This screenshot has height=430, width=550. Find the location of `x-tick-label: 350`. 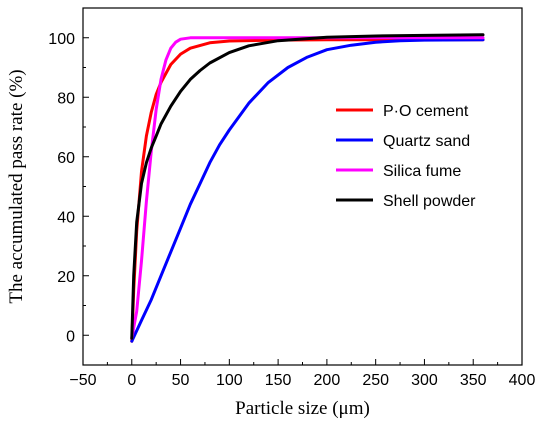

x-tick-label: 350 is located at coordinates (473, 380).